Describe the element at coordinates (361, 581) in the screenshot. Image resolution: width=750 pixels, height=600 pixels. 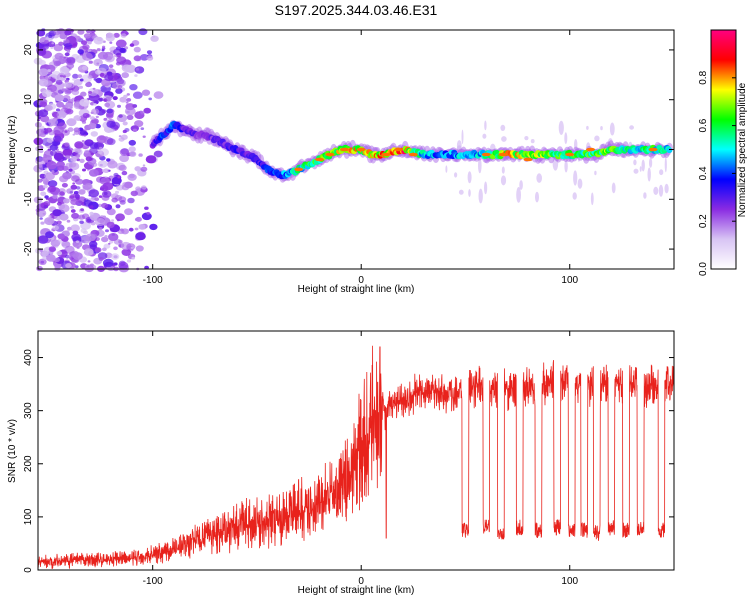
I see `snr-x-tick-label: 0` at that location.